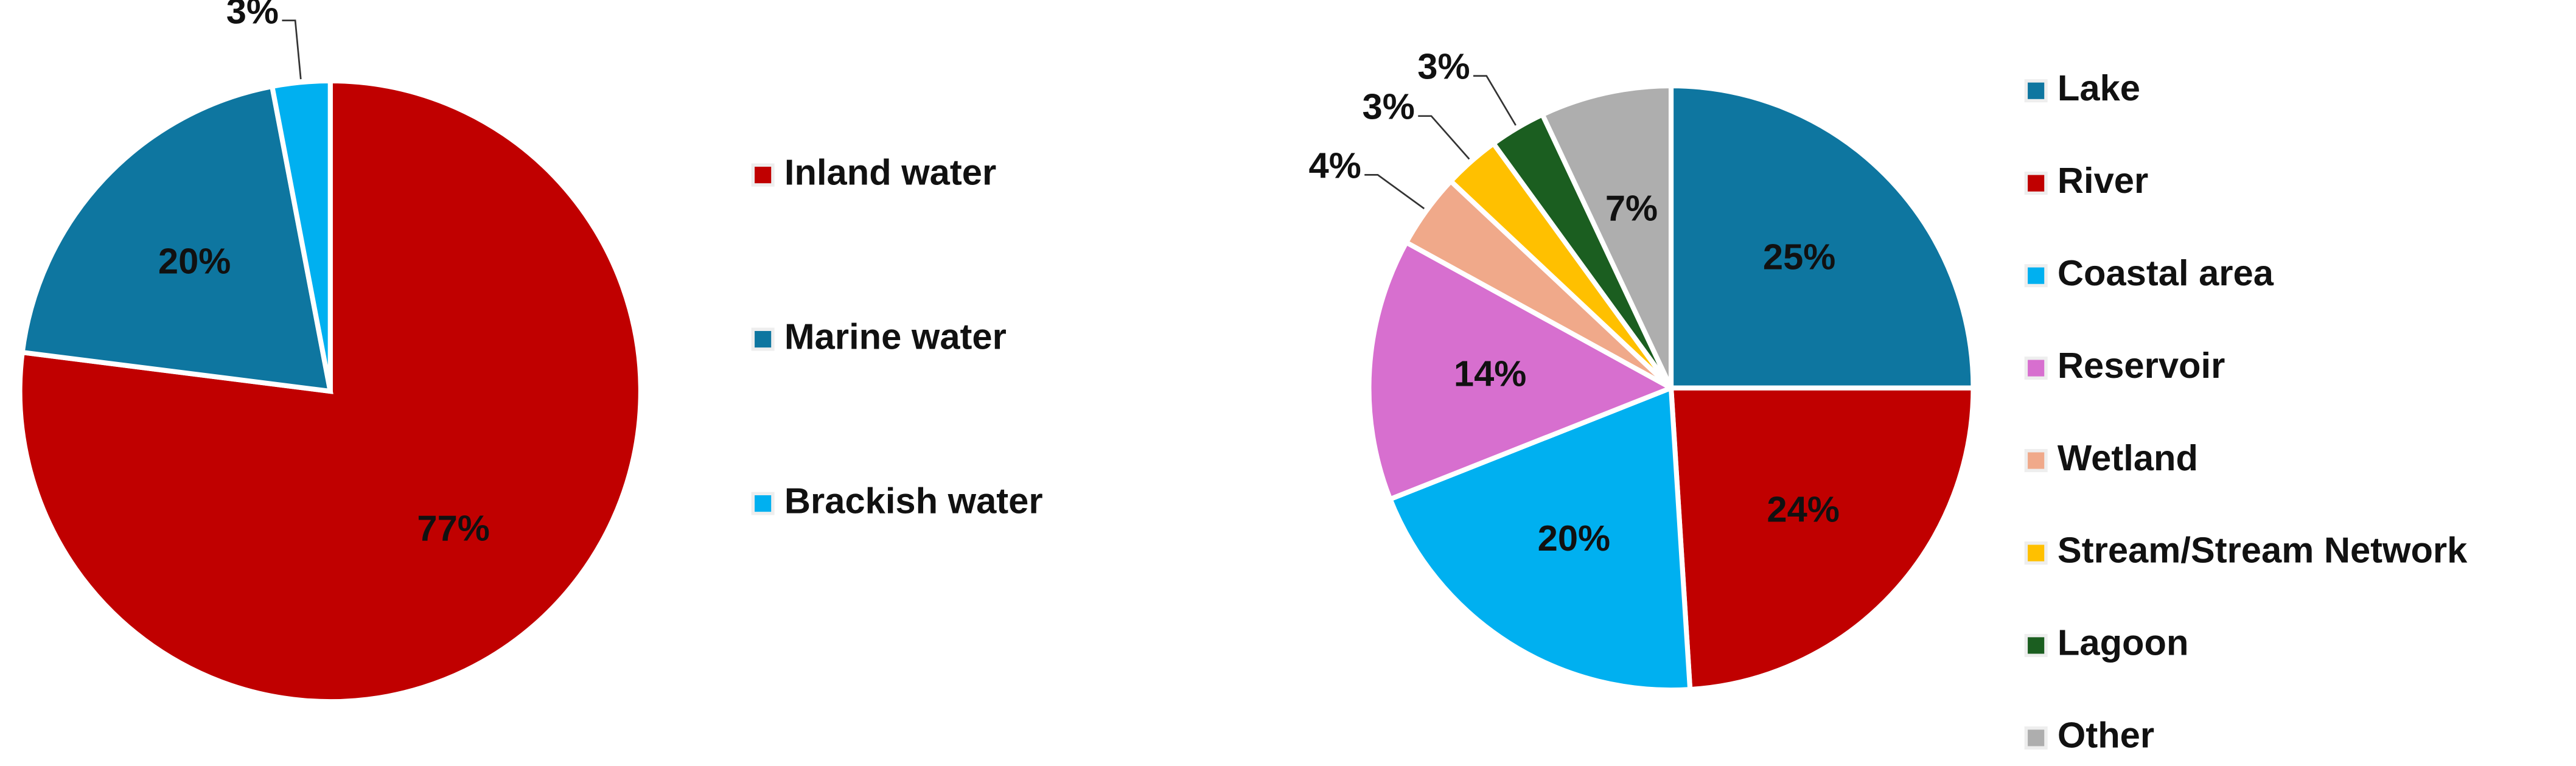 This screenshot has width=2576, height=766. What do you see at coordinates (1335, 165) in the screenshot?
I see `data-label: 4%` at bounding box center [1335, 165].